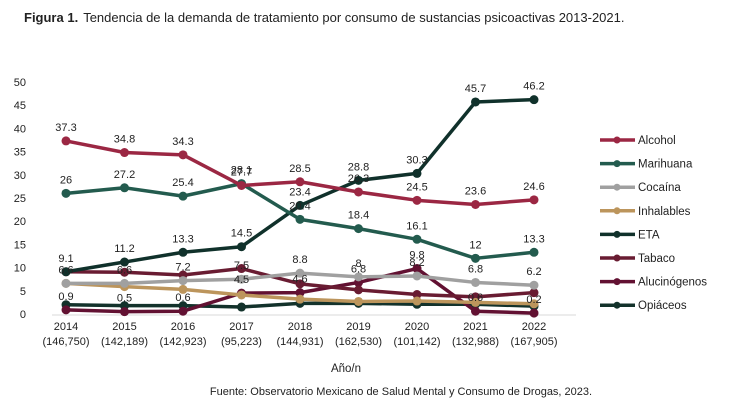 The height and width of the screenshot is (407, 742). Describe the element at coordinates (124, 249) in the screenshot. I see `data-label: 11.2` at that location.